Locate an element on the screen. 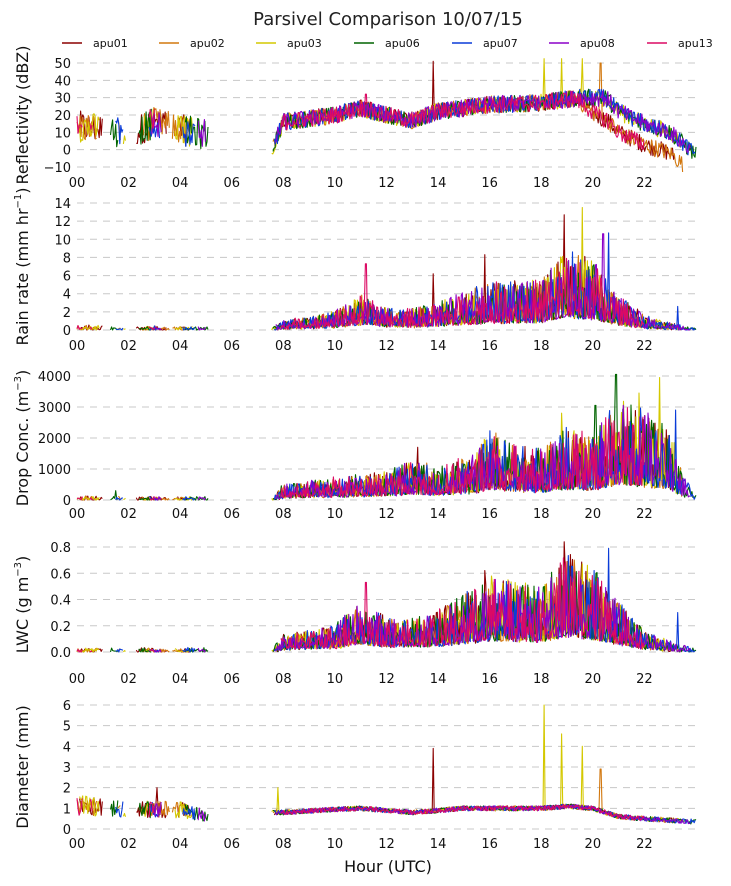 The image size is (731, 886). legend: apu01 apu02 apu03 apu06 apu07 apu08 apu13 is located at coordinates (387, 43).